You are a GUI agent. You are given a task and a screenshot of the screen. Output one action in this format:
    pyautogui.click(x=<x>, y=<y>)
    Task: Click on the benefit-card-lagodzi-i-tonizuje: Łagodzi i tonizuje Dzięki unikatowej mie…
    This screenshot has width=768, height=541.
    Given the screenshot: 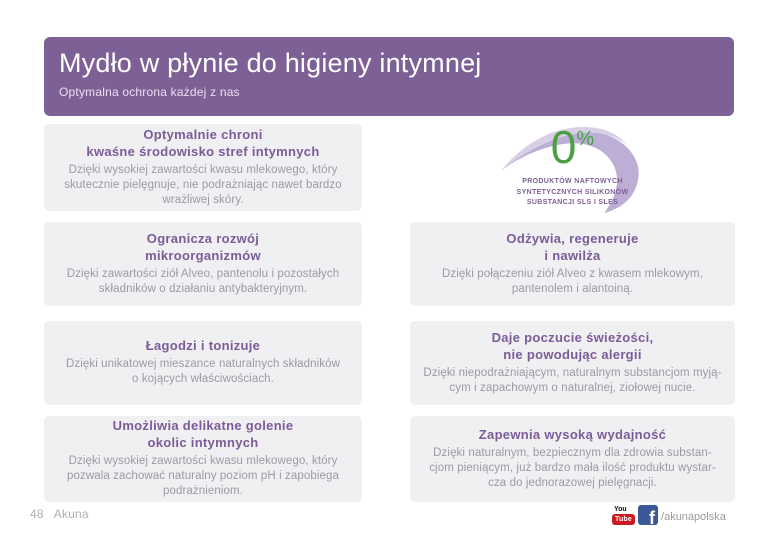 What is the action you would take?
    pyautogui.click(x=203, y=363)
    